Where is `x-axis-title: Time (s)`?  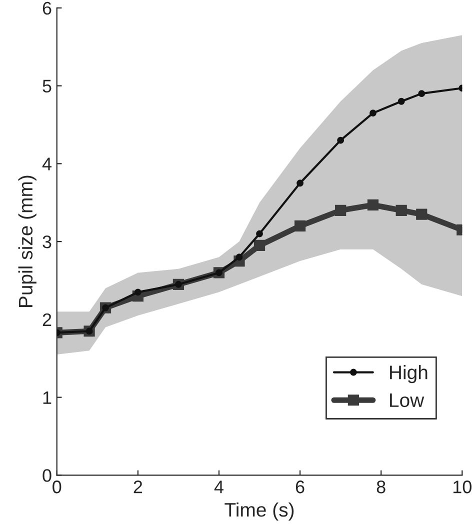
x-axis-title: Time (s) is located at coordinates (259, 511).